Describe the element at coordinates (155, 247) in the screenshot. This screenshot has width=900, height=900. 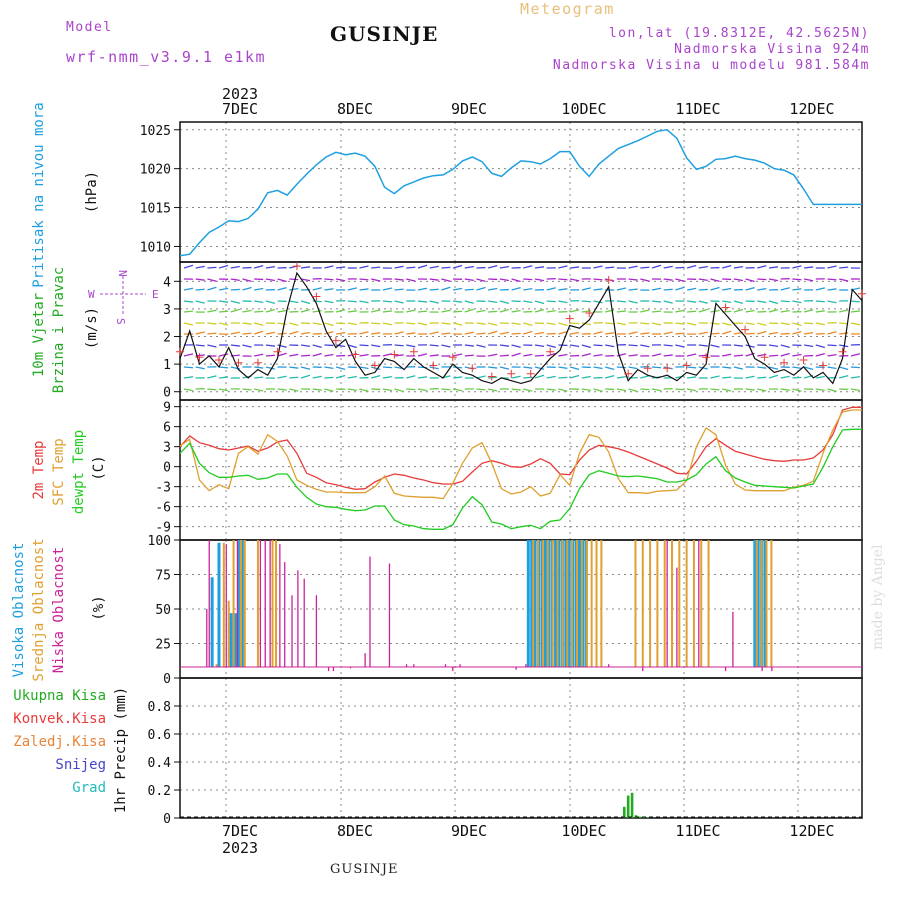
I see `tick-label-y: 1010` at that location.